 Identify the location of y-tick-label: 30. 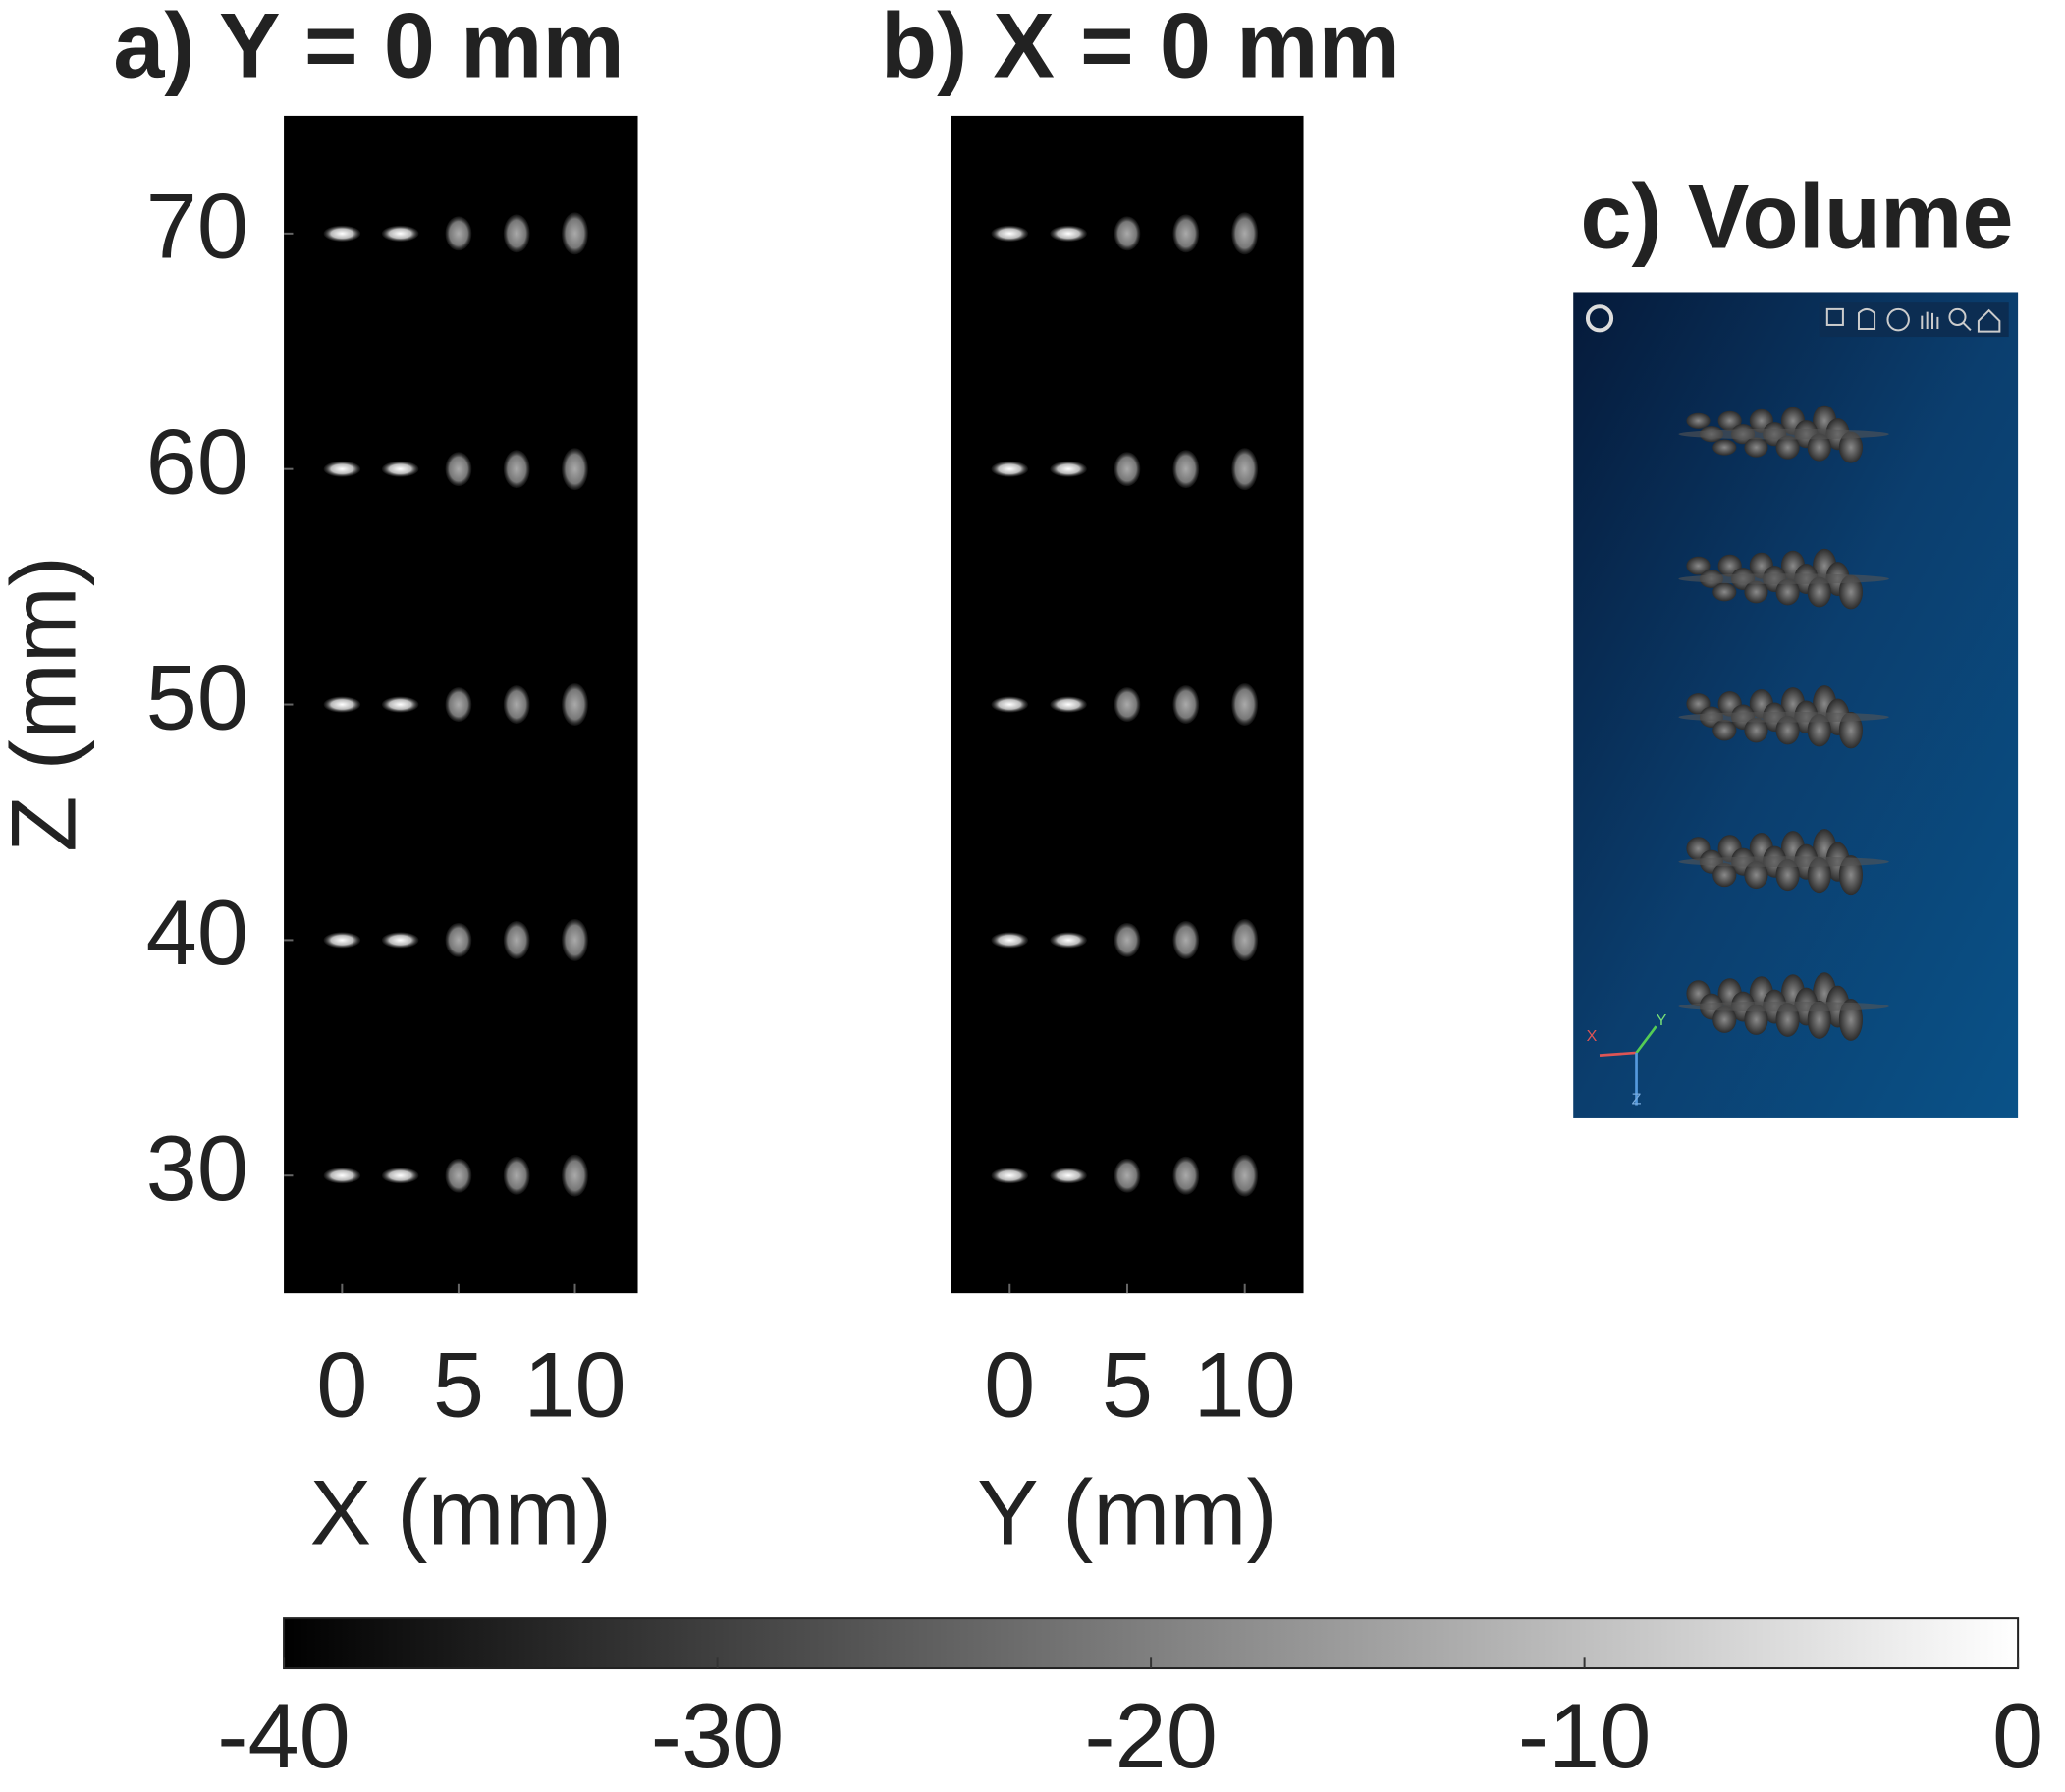
(197, 1168).